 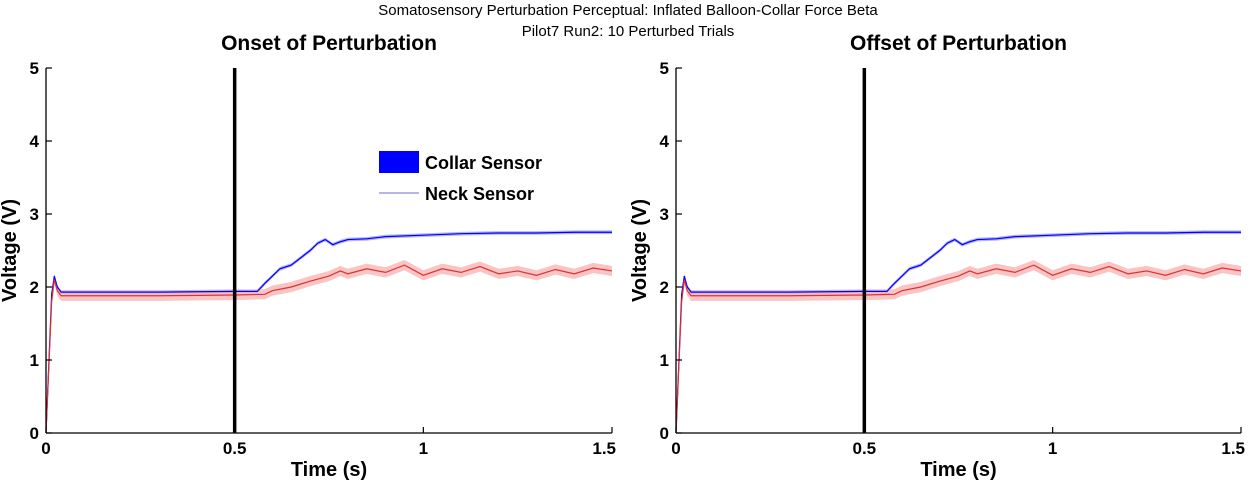 I want to click on legend-label: Neck Sensor, so click(x=479, y=194).